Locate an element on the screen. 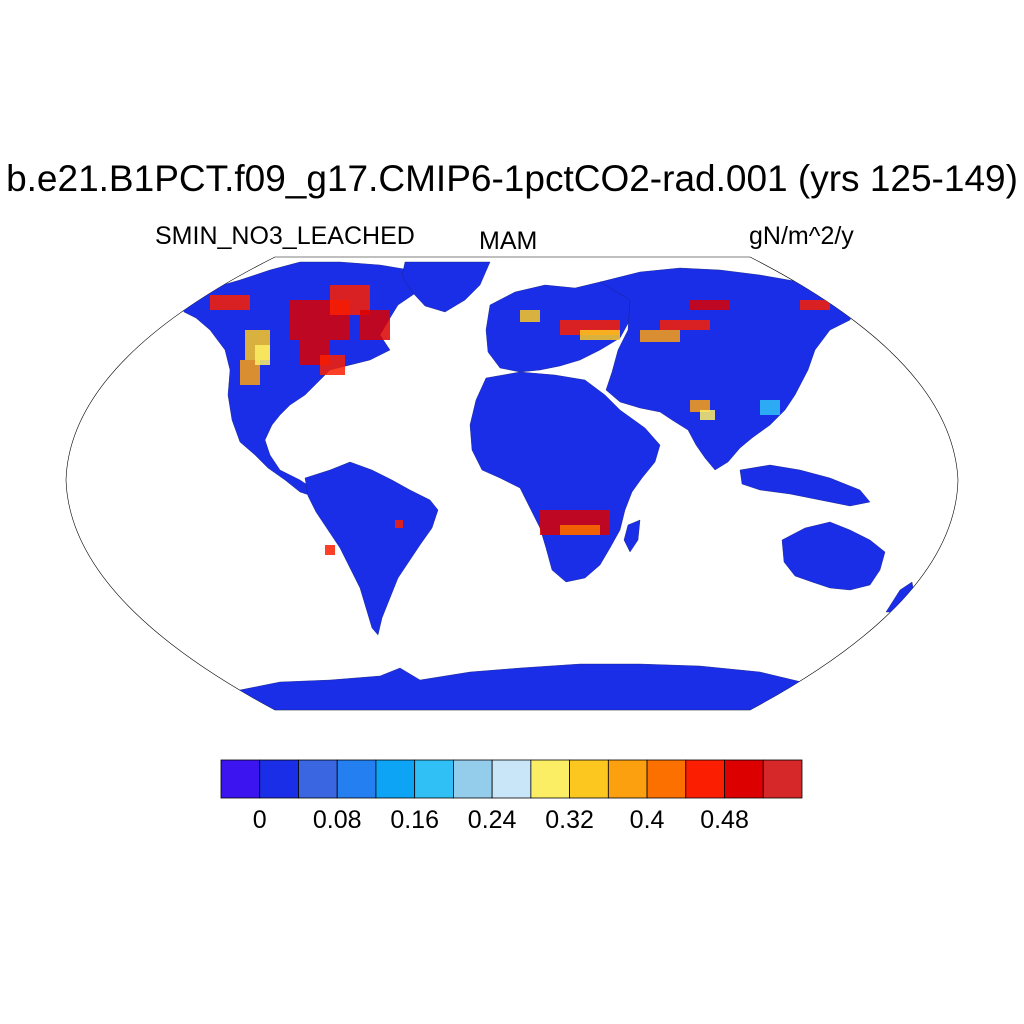  colorbar-tick-label: 0.48 is located at coordinates (724, 820).